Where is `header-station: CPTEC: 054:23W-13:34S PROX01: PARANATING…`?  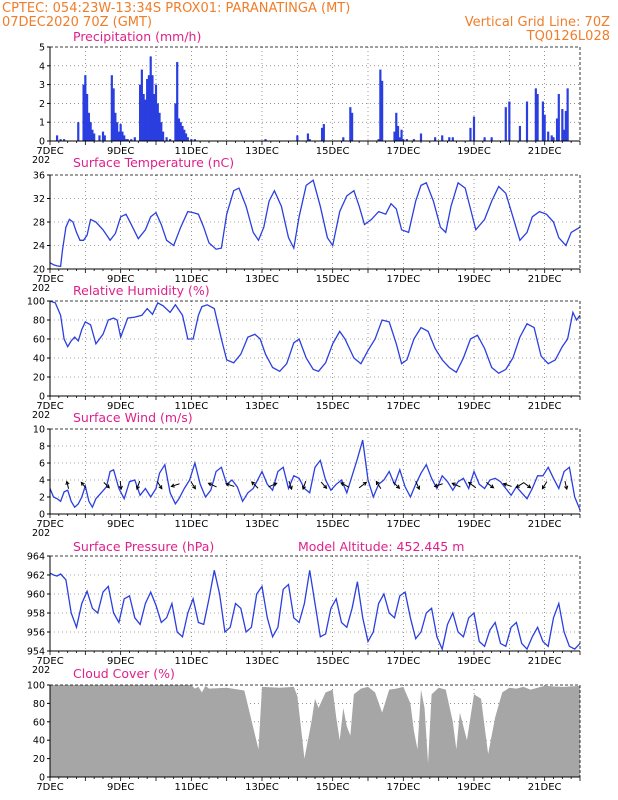 header-station: CPTEC: 054:23W-13:34S PROX01: PARANATING… is located at coordinates (176, 8).